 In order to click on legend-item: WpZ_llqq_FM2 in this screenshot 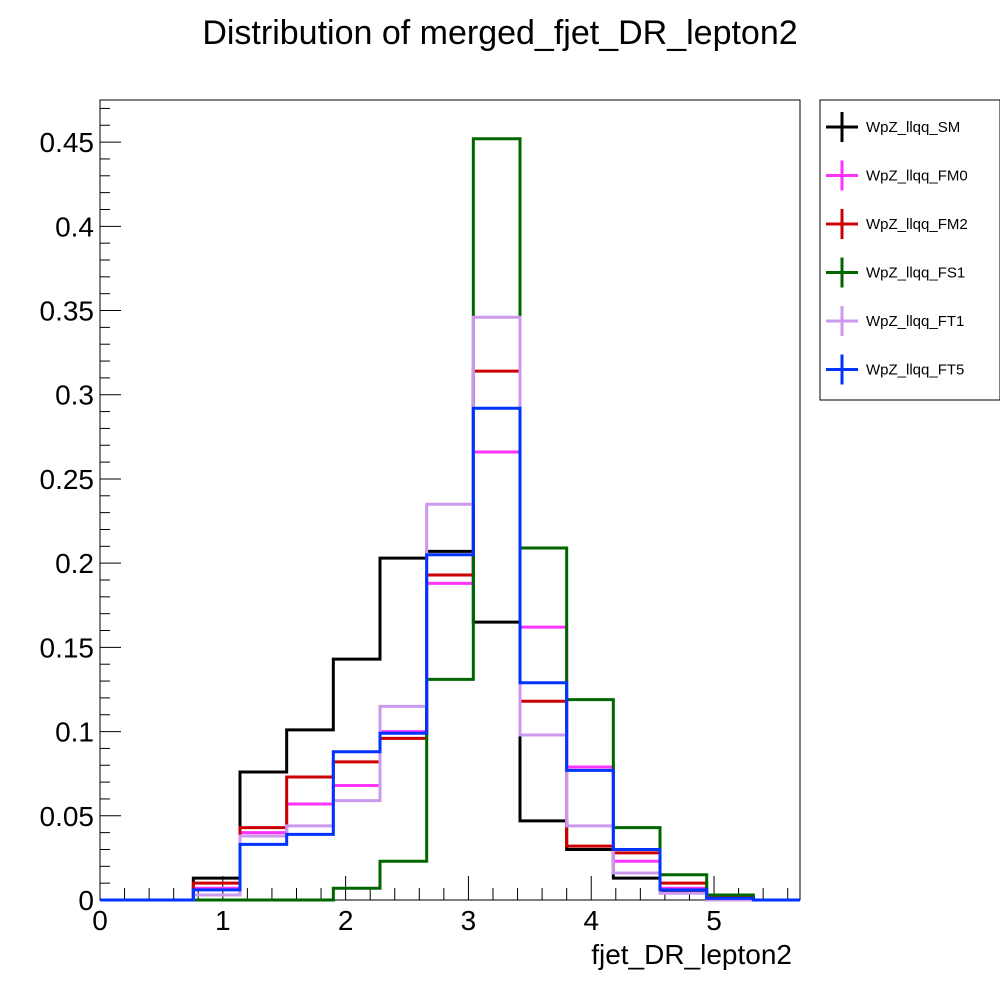, I will do `click(897, 224)`.